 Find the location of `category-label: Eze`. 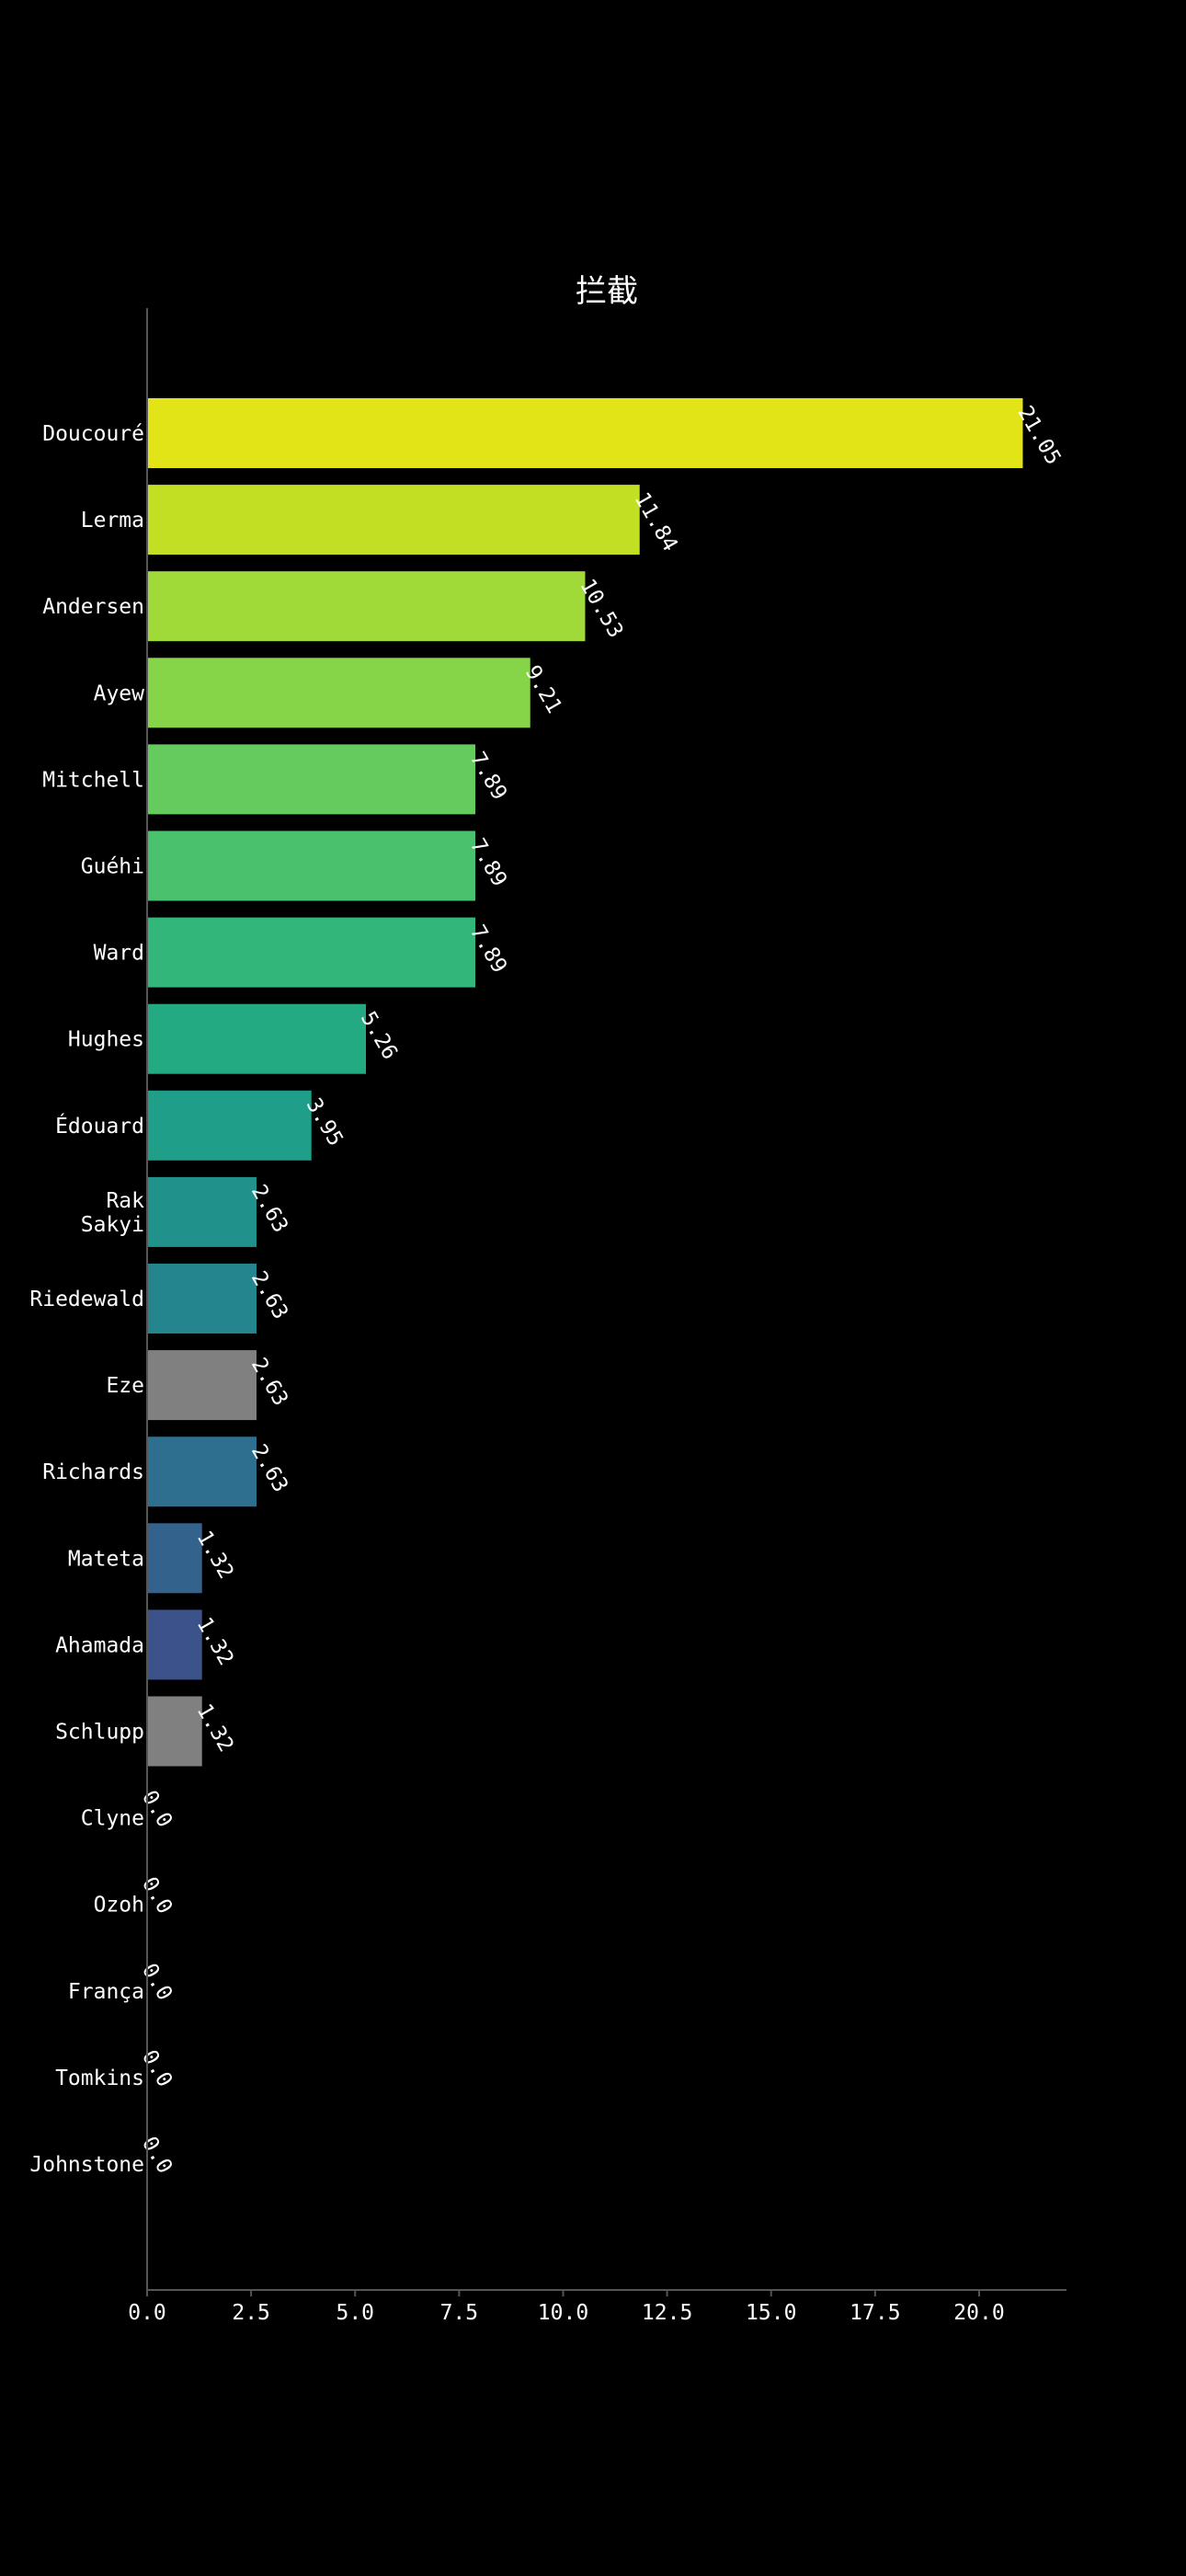

category-label: Eze is located at coordinates (125, 1386).